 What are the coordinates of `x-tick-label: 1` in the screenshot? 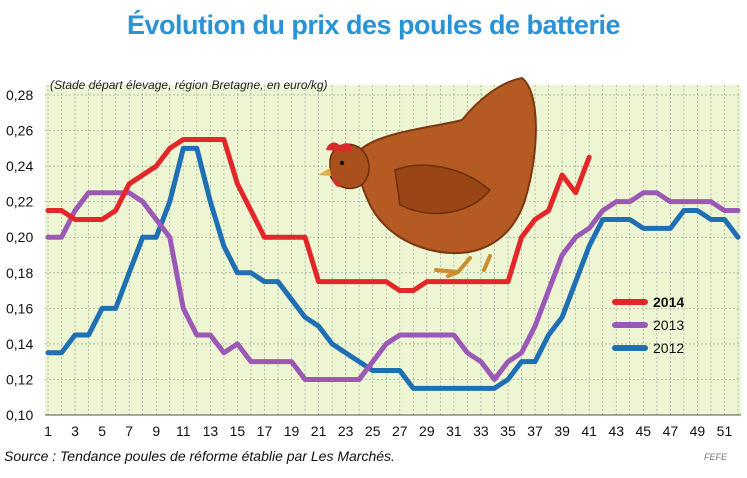 It's located at (48, 431).